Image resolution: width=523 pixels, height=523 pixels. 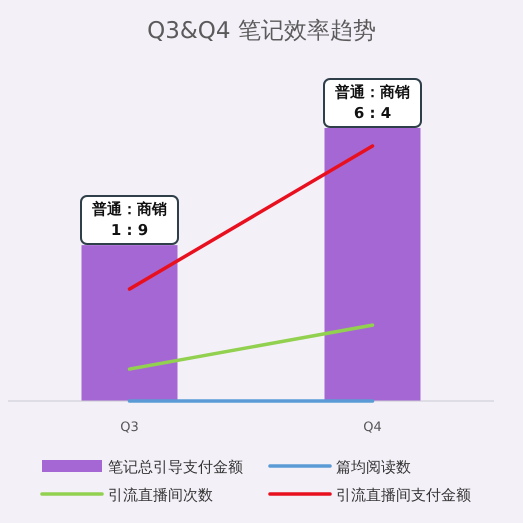 I want to click on annotation: 普通：商销 1 : 9, so click(x=129, y=220).